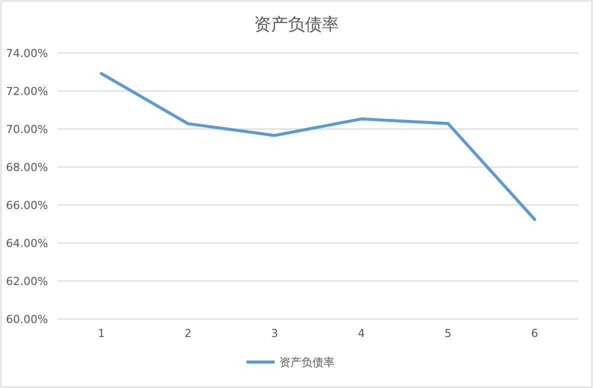 Image resolution: width=593 pixels, height=388 pixels. Describe the element at coordinates (296, 25) in the screenshot. I see `chart-title: 资产负债率` at that location.